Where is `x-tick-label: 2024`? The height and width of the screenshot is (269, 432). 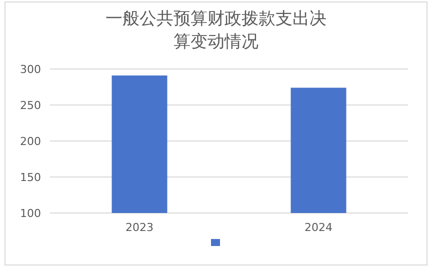
x-tick-label: 2024 is located at coordinates (318, 227).